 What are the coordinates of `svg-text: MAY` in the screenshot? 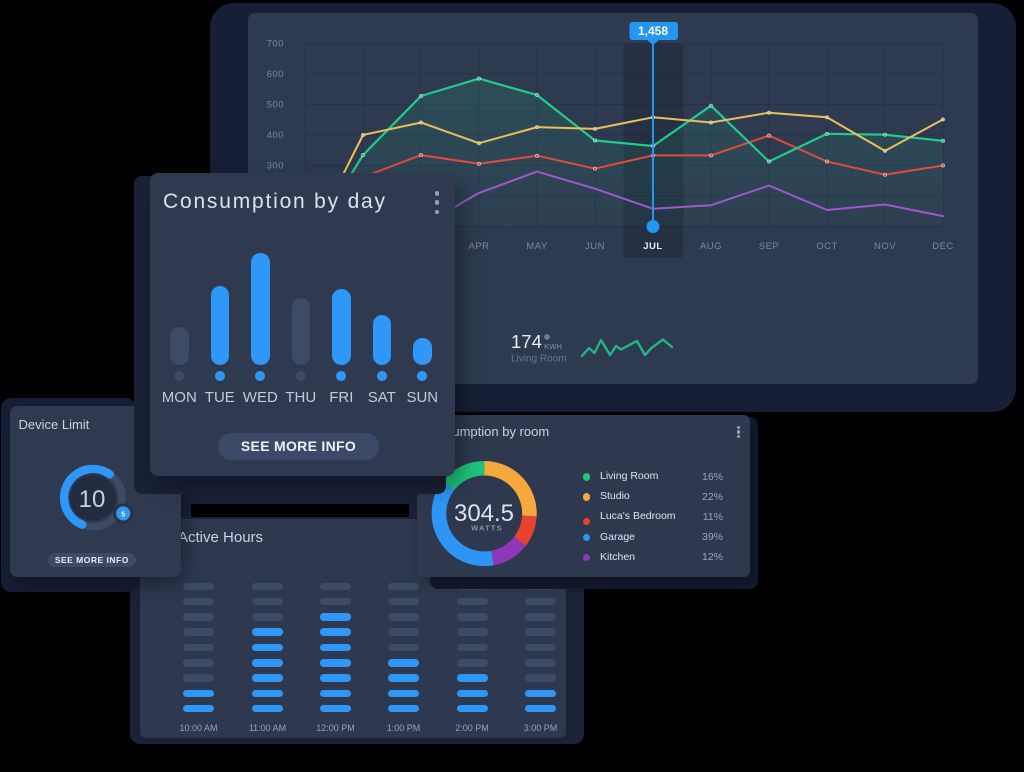 It's located at (537, 246).